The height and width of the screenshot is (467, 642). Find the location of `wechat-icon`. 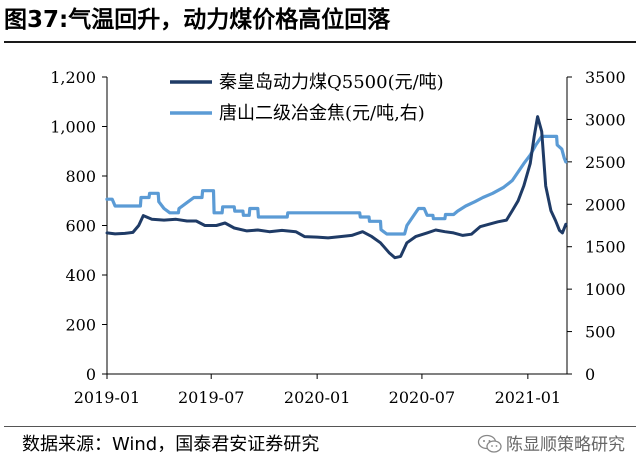

wechat-icon is located at coordinates (489, 443).